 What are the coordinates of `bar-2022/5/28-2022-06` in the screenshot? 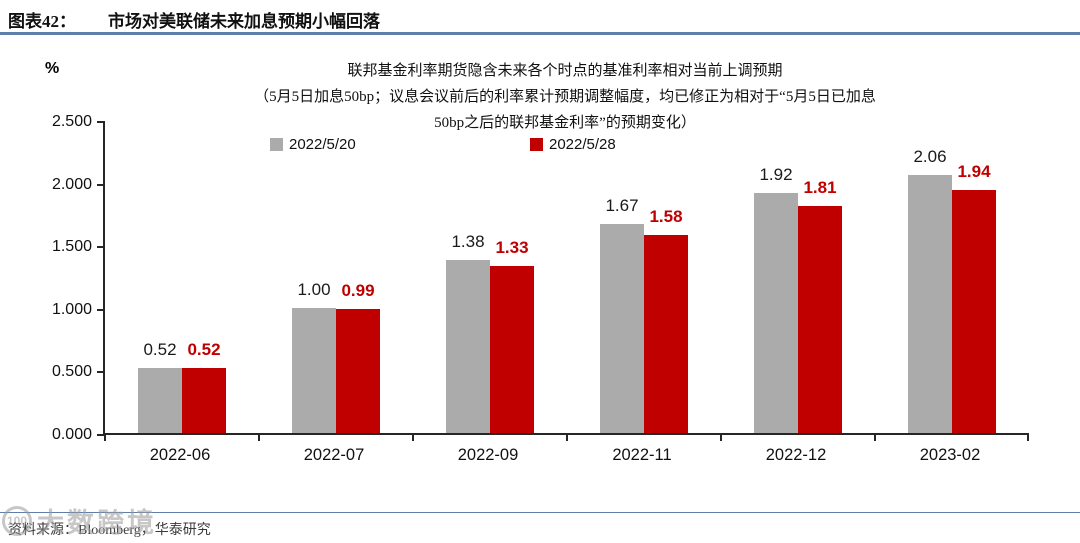 It's located at (204, 400).